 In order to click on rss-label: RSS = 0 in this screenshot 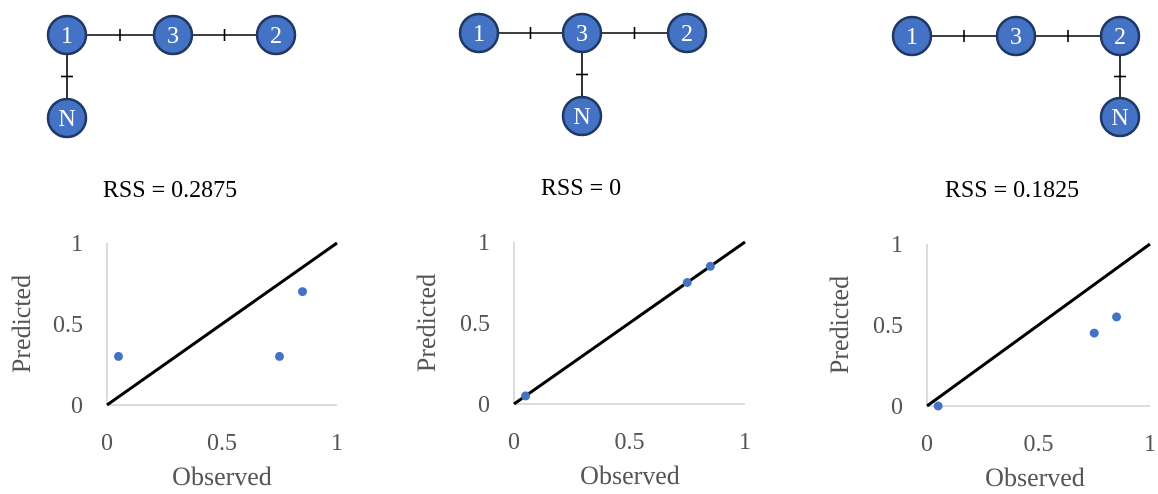, I will do `click(581, 188)`.